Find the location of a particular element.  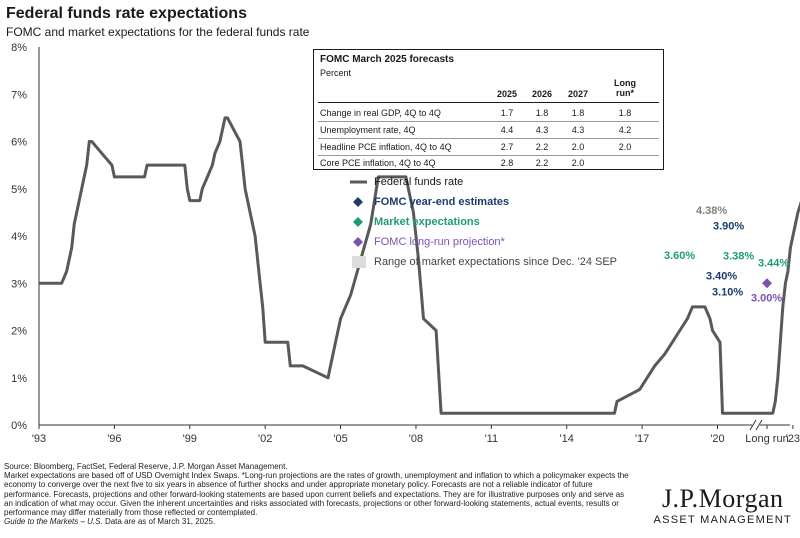

table-cell: 4.2 is located at coordinates (625, 130).